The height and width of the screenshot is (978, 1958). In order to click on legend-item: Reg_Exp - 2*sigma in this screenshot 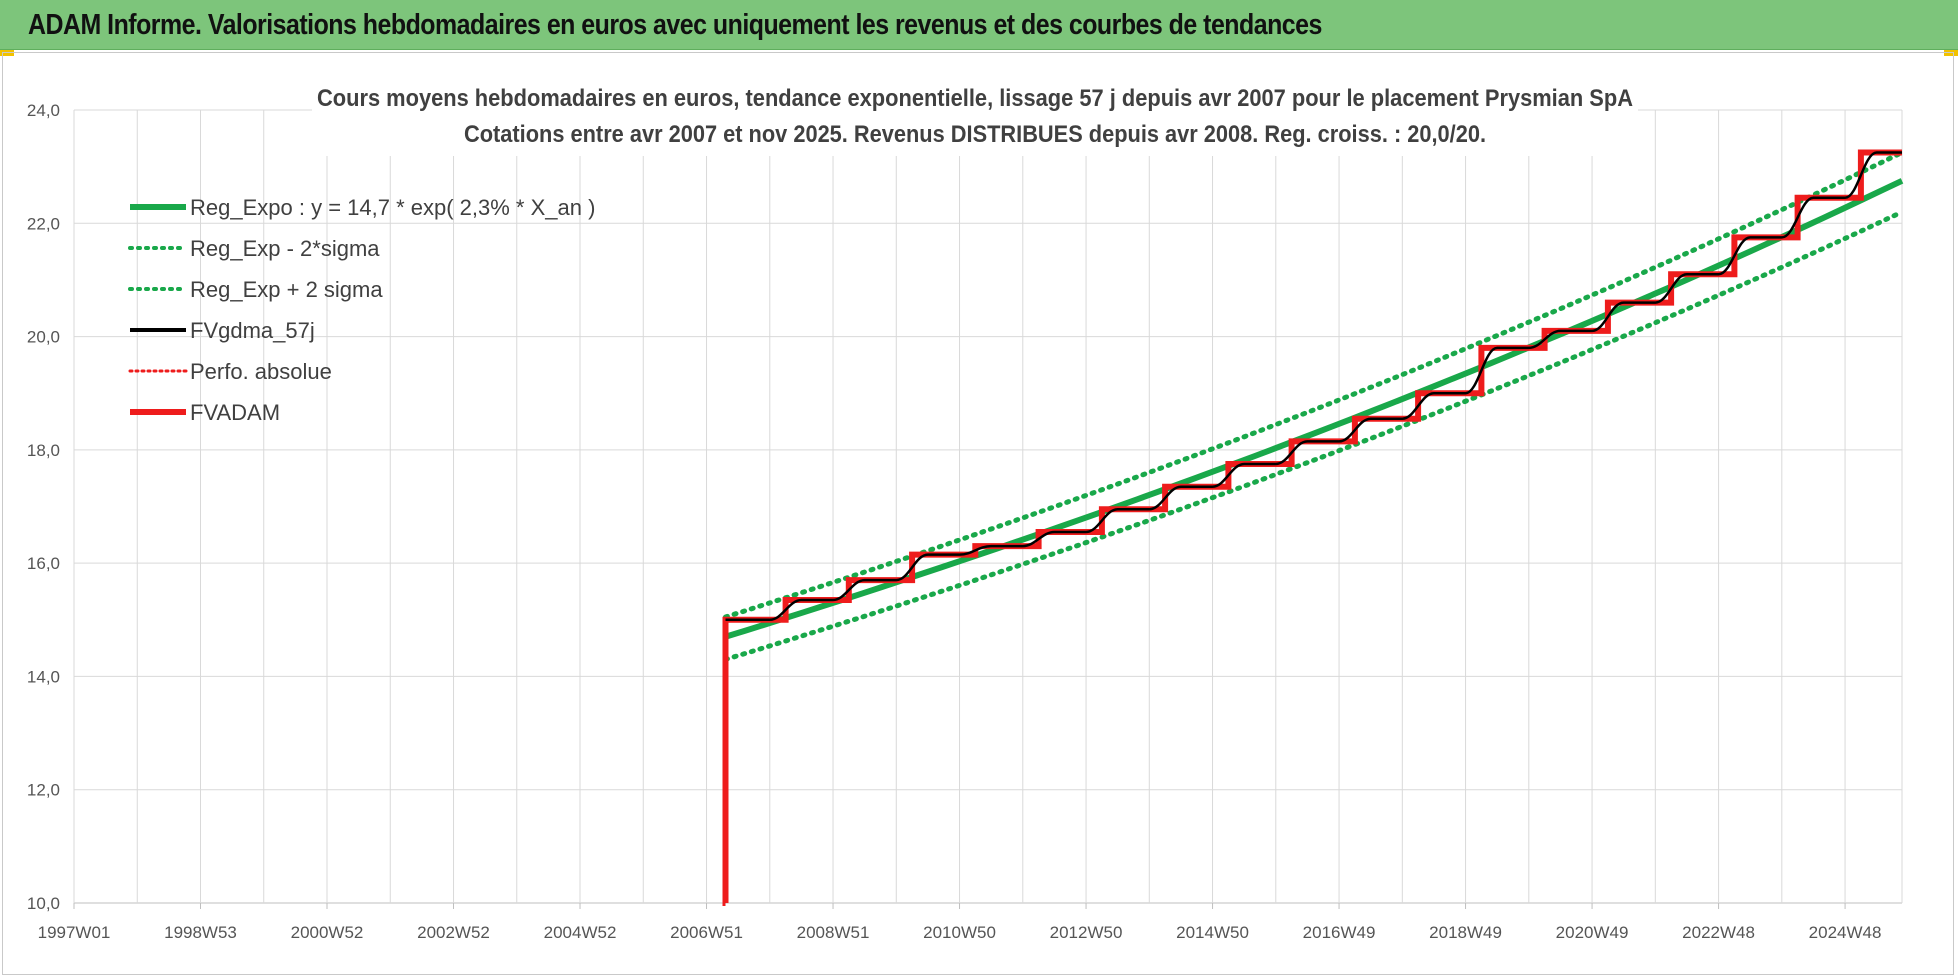, I will do `click(254, 248)`.